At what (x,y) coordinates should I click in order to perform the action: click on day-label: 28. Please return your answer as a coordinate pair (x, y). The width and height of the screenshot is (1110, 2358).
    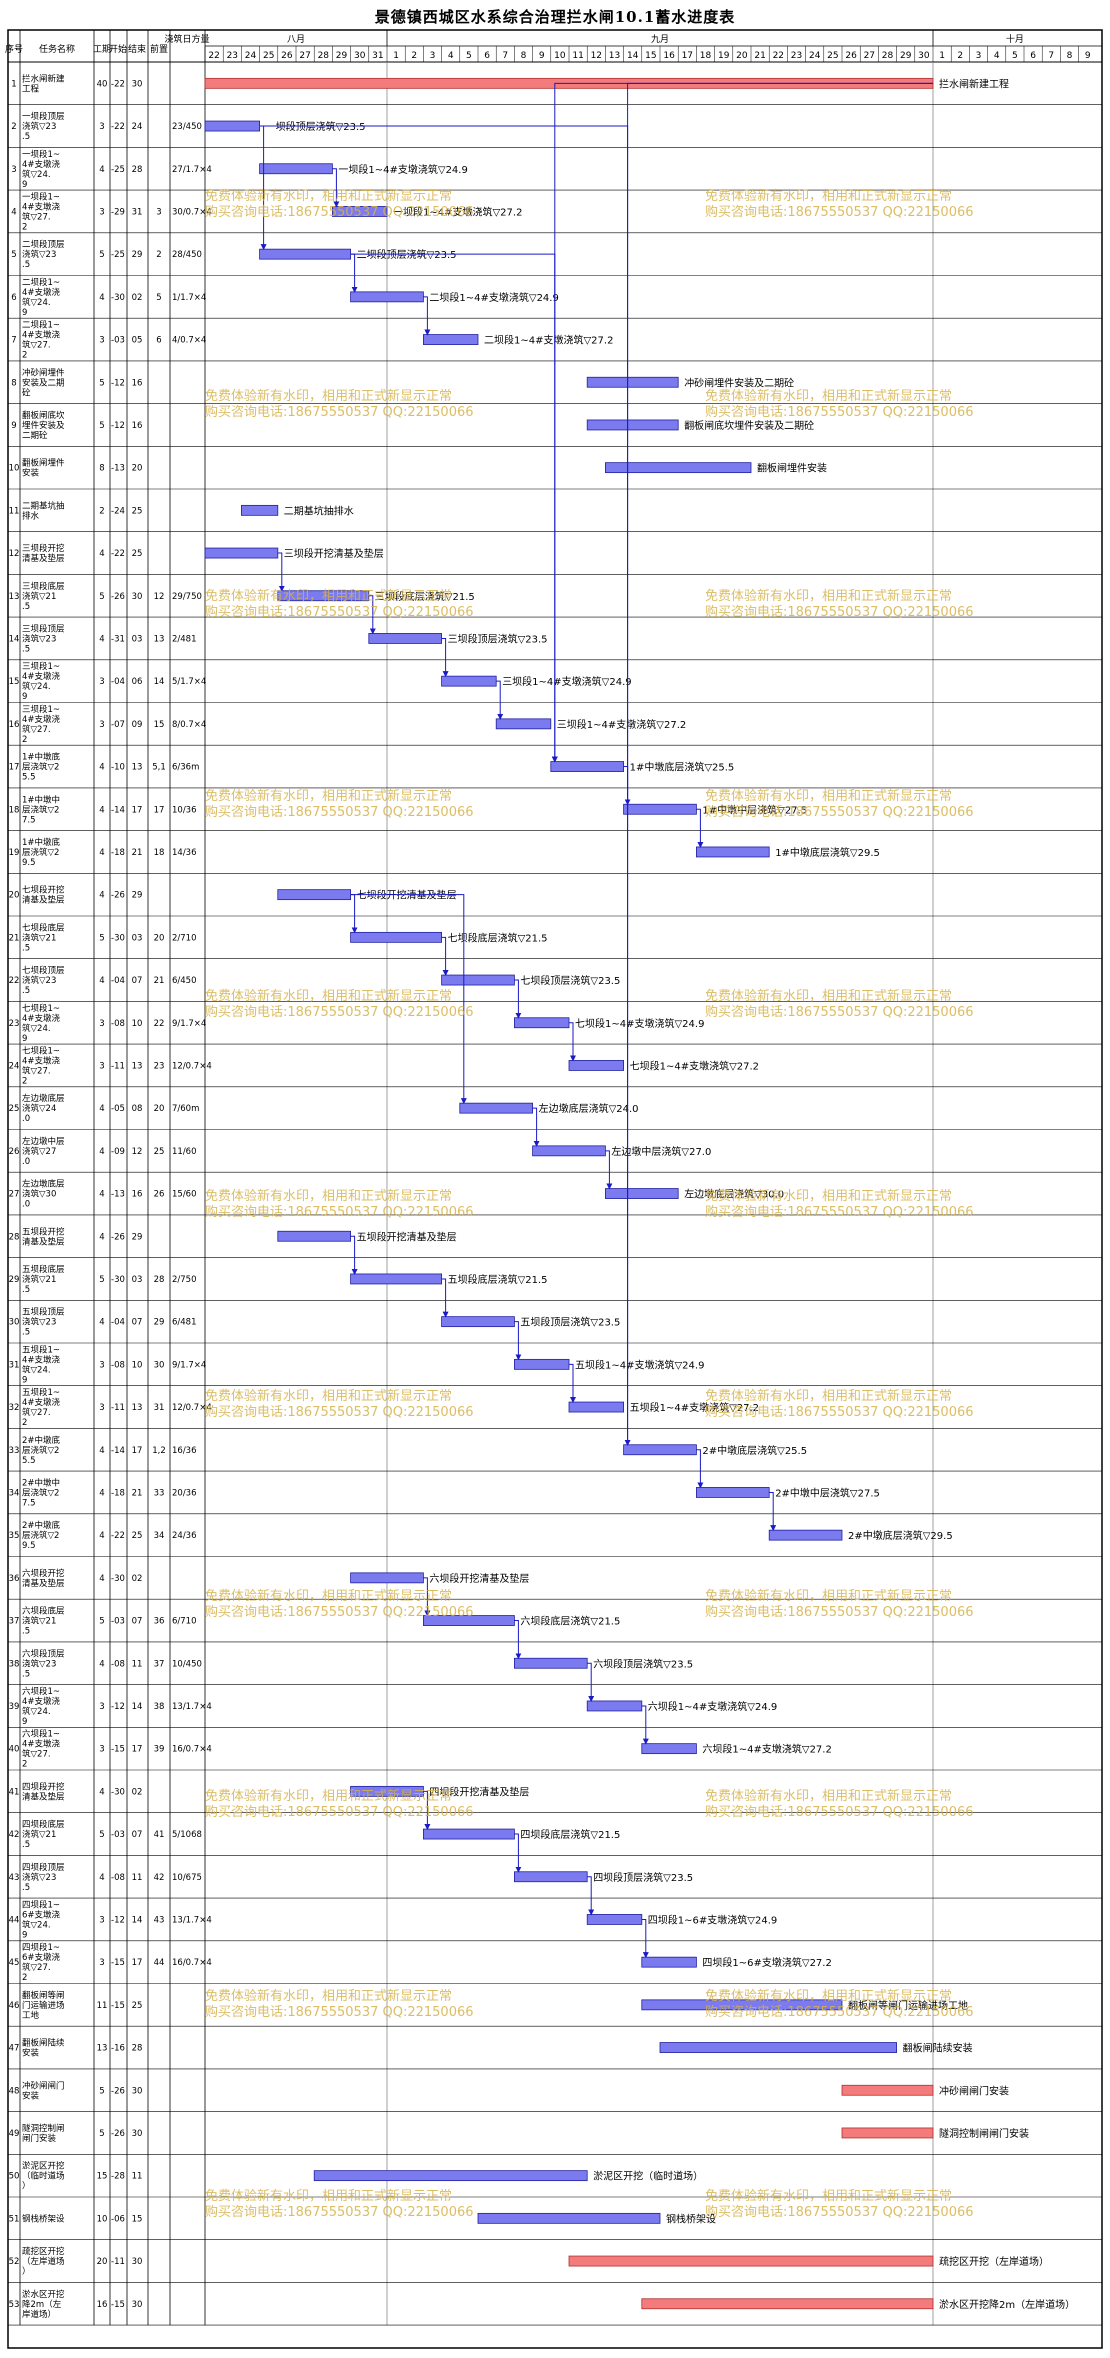
    Looking at the image, I should click on (324, 56).